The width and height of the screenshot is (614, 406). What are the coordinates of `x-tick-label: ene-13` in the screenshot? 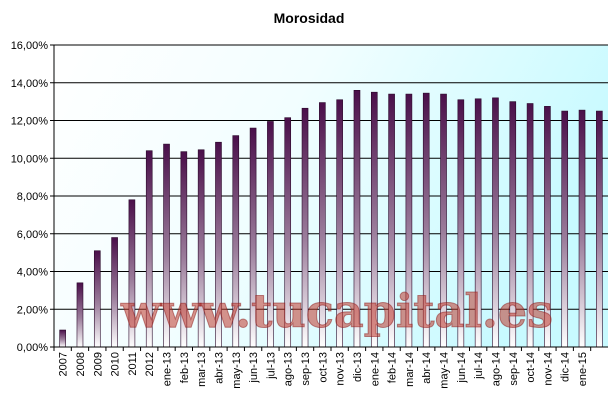 It's located at (168, 369).